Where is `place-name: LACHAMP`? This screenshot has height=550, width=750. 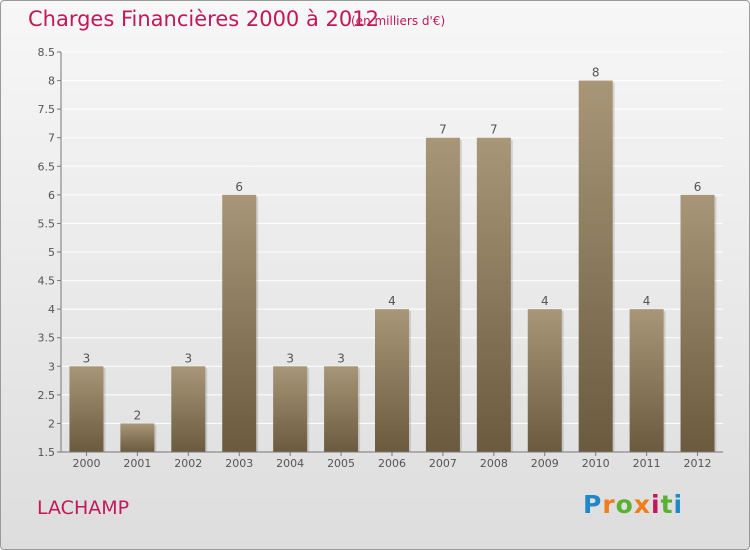
place-name: LACHAMP is located at coordinates (83, 508).